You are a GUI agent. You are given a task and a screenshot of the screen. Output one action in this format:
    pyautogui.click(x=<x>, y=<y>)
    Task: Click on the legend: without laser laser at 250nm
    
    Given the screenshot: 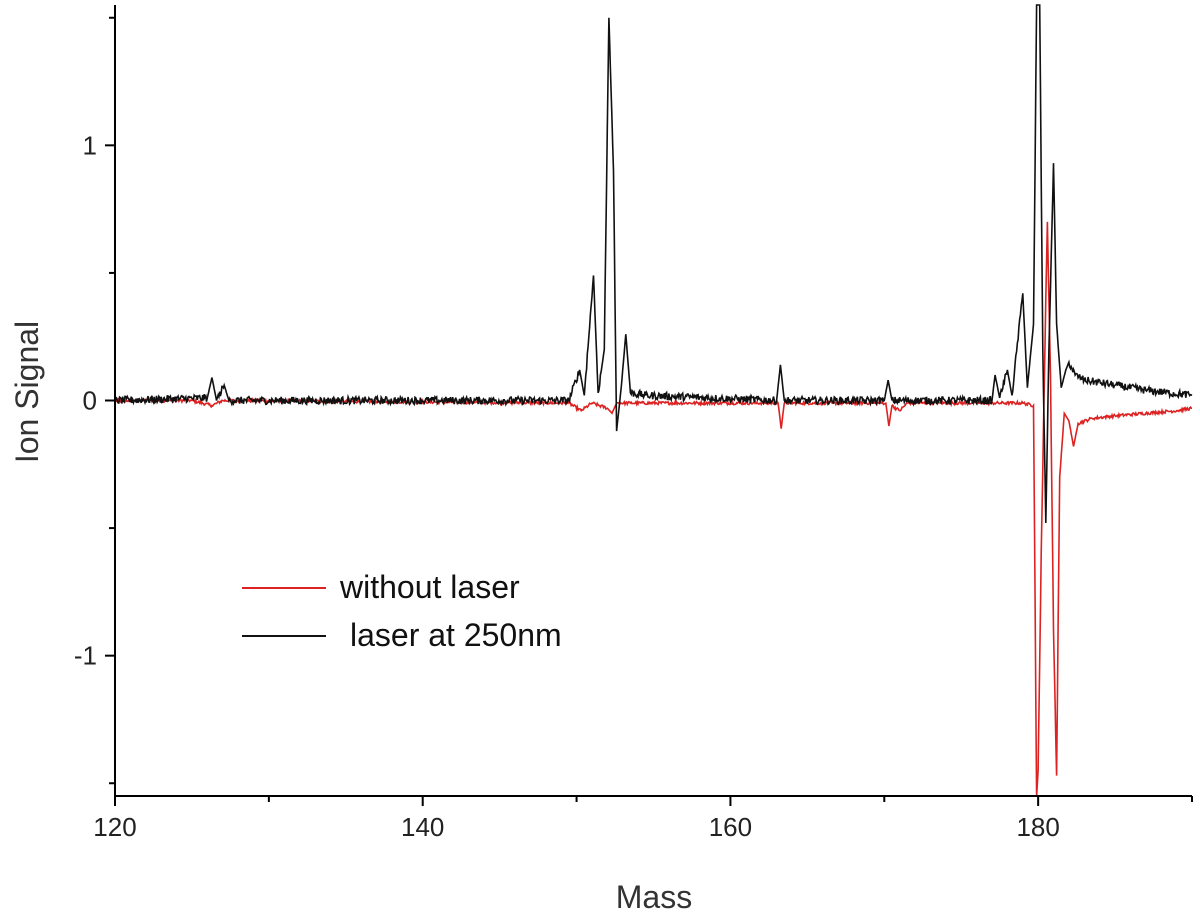 What is the action you would take?
    pyautogui.click(x=402, y=611)
    